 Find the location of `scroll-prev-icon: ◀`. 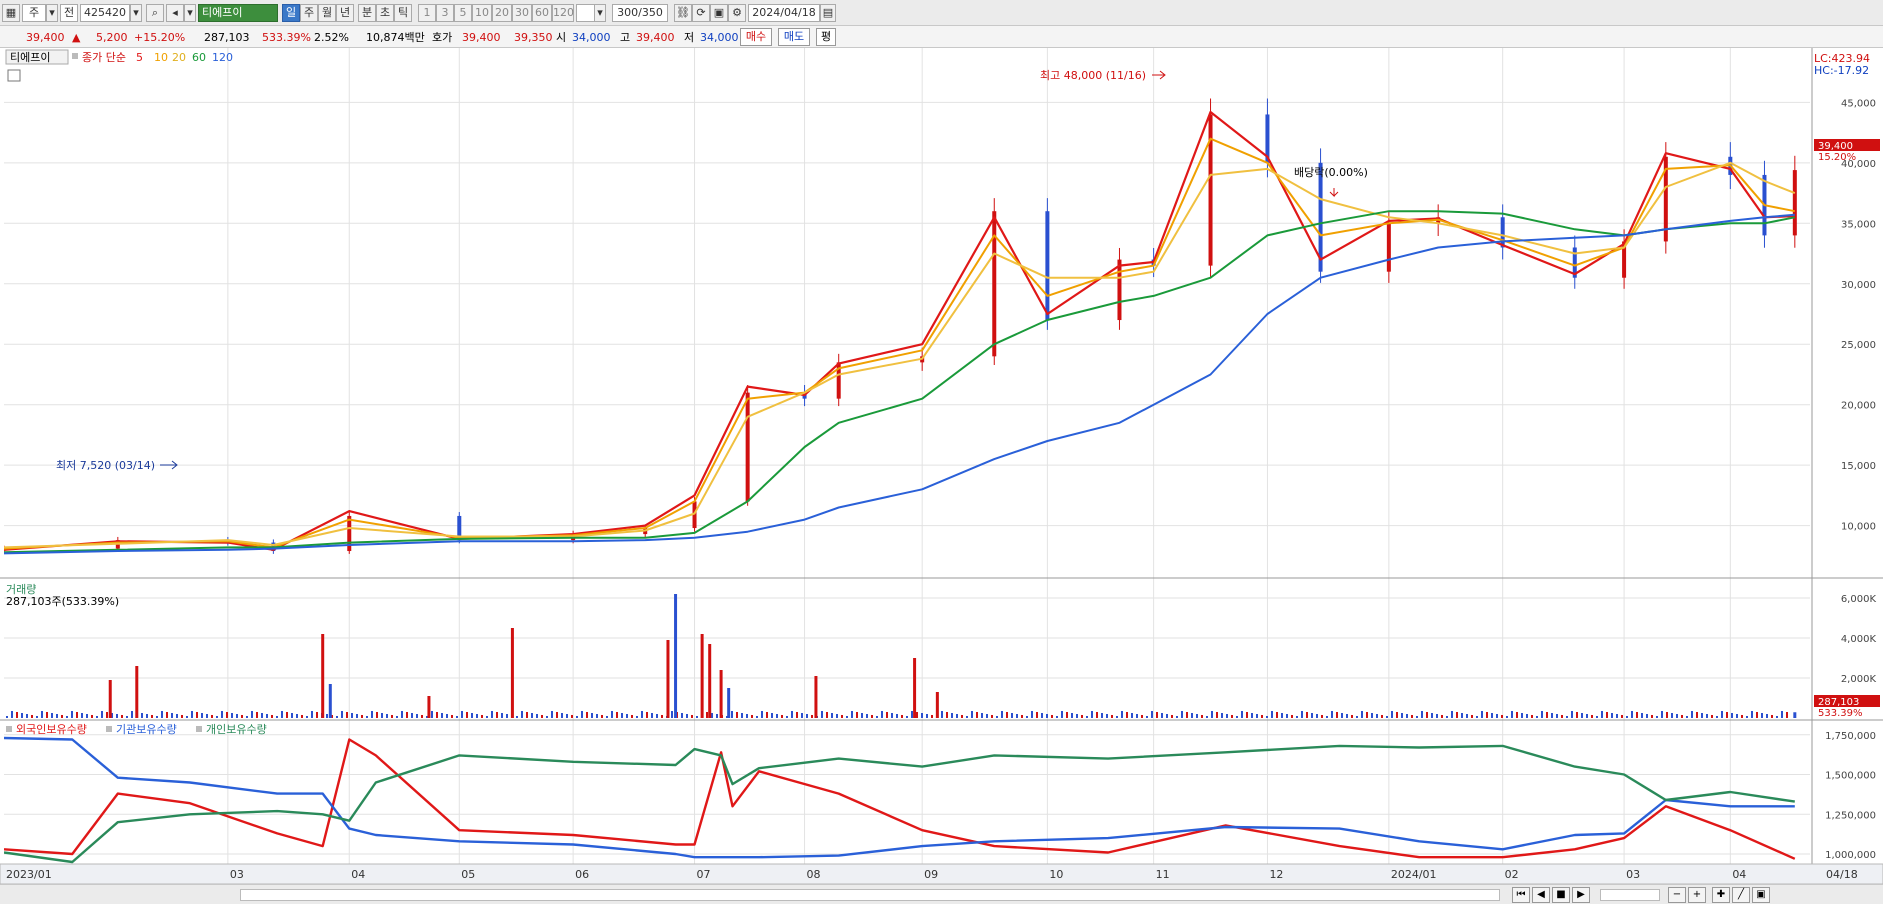

scroll-prev-icon: ◀ is located at coordinates (1541, 895).